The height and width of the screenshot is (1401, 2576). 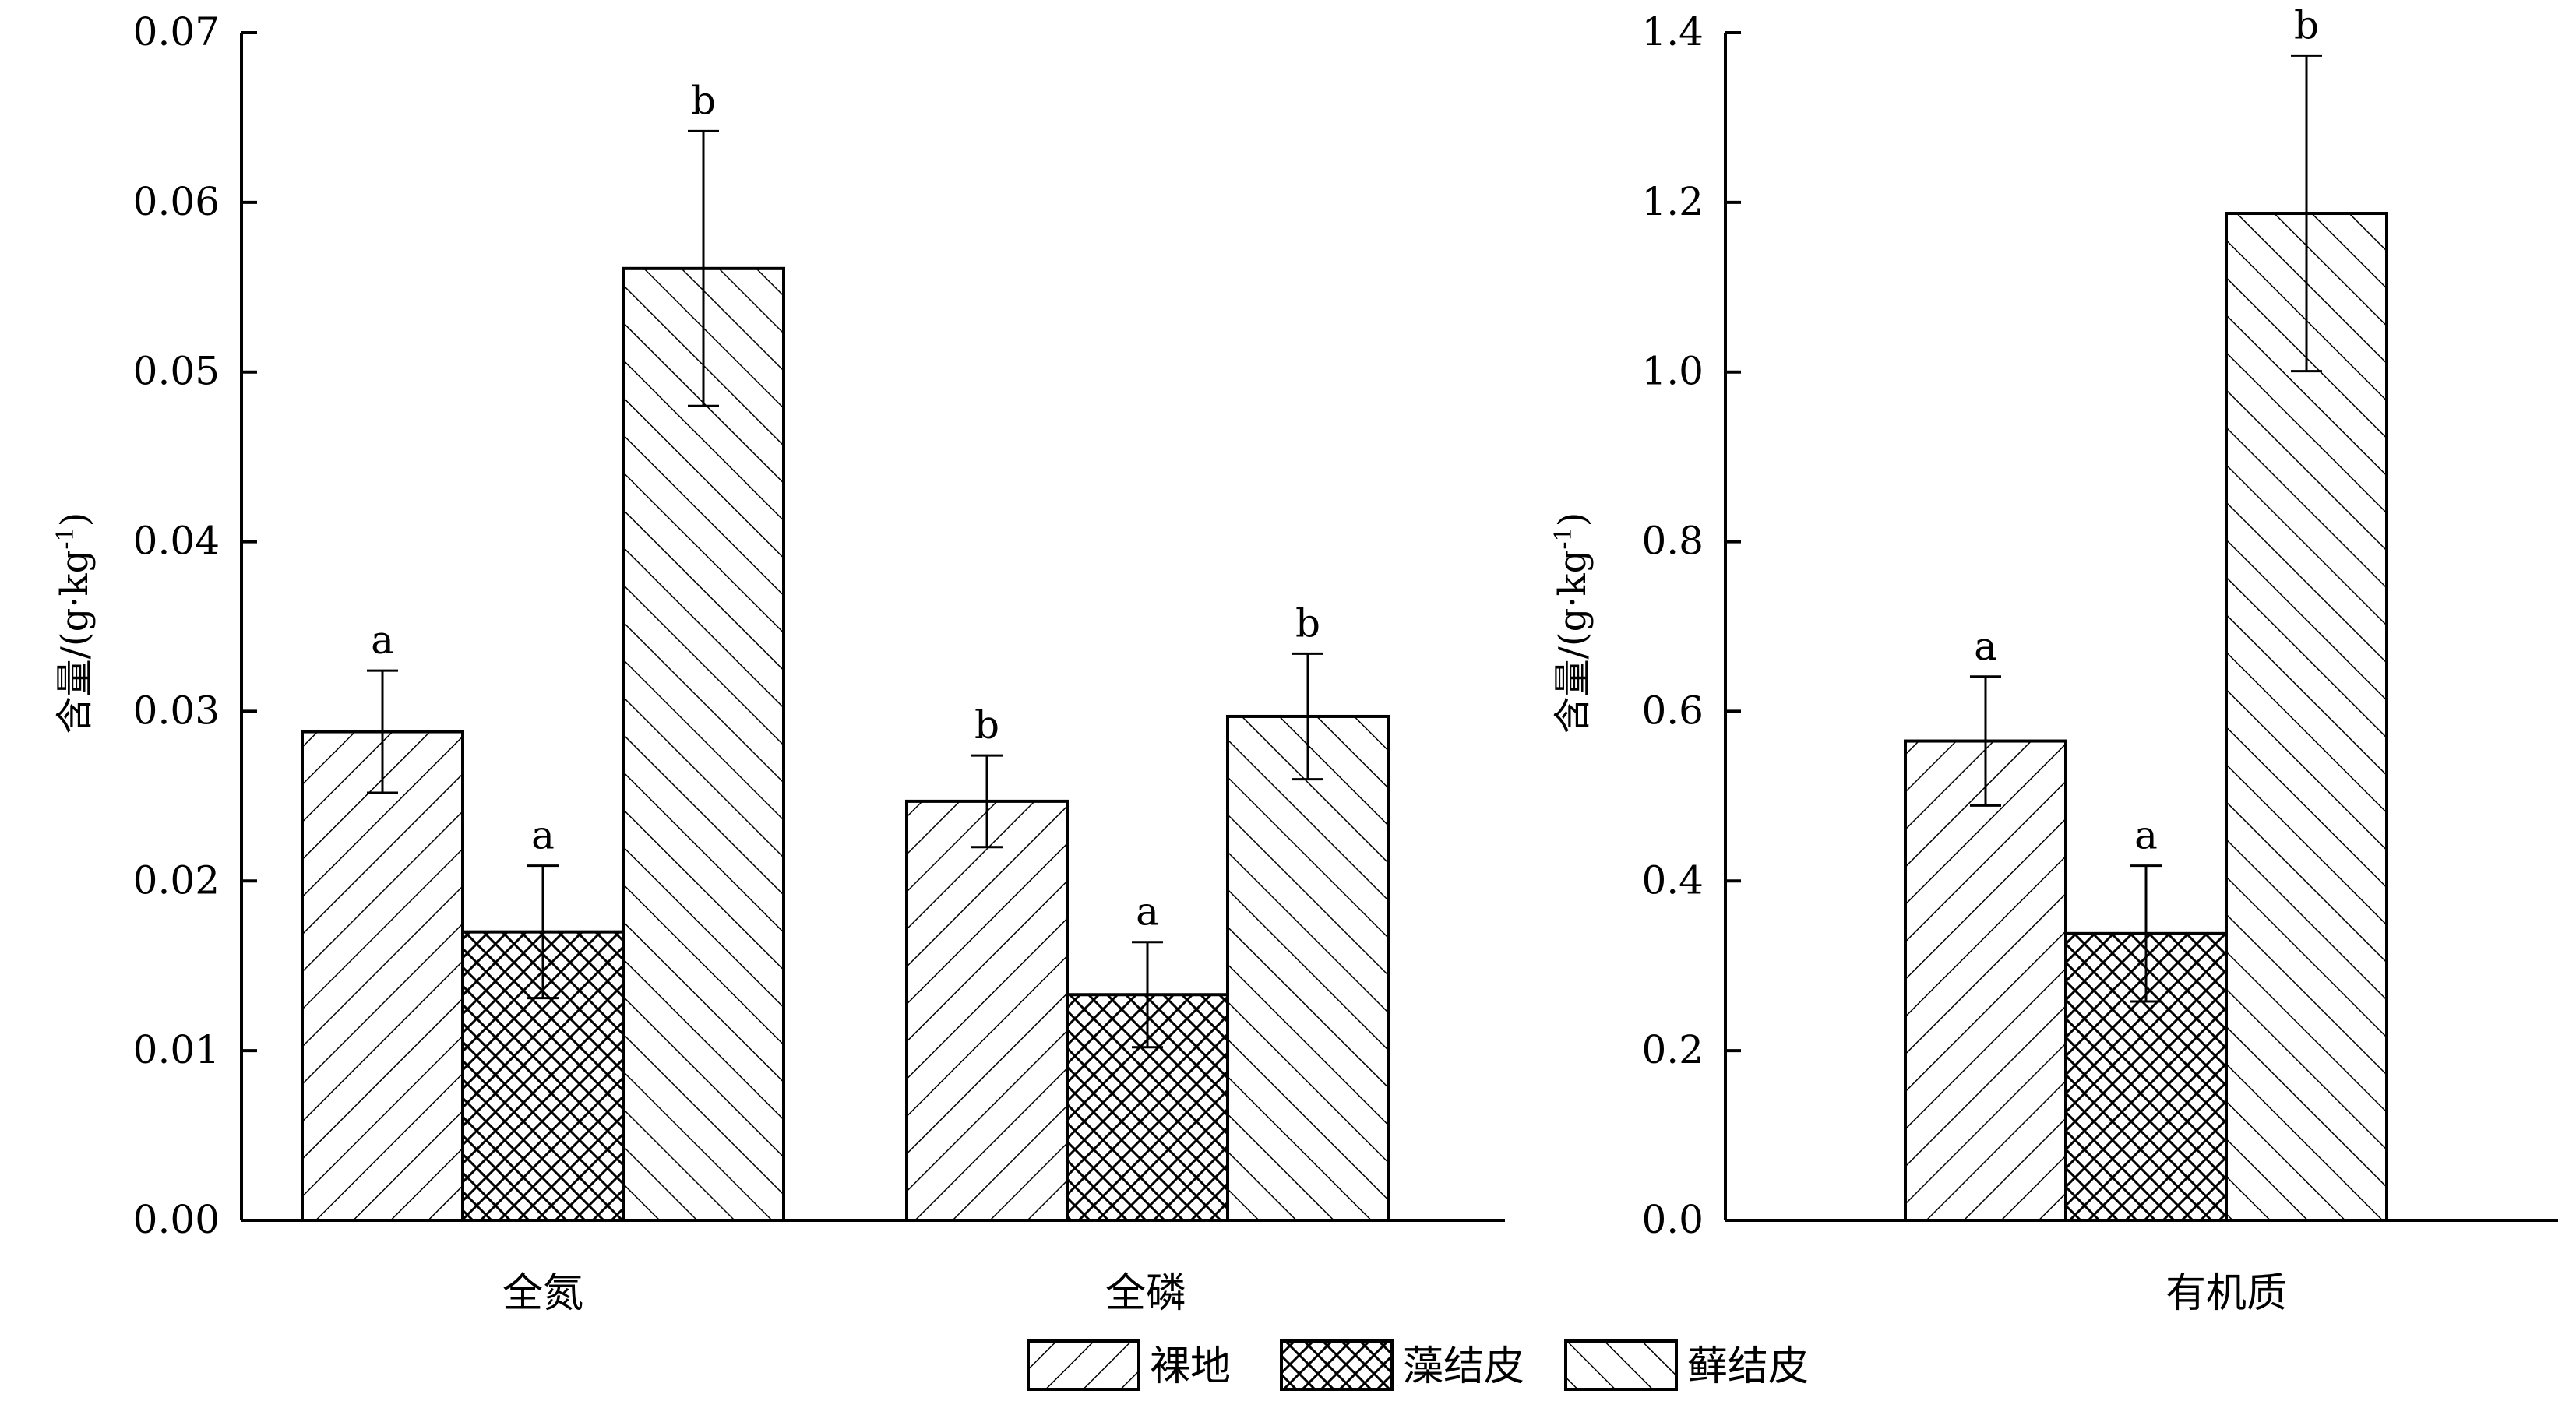 I want to click on y-tick-label: 0.05, so click(x=176, y=371).